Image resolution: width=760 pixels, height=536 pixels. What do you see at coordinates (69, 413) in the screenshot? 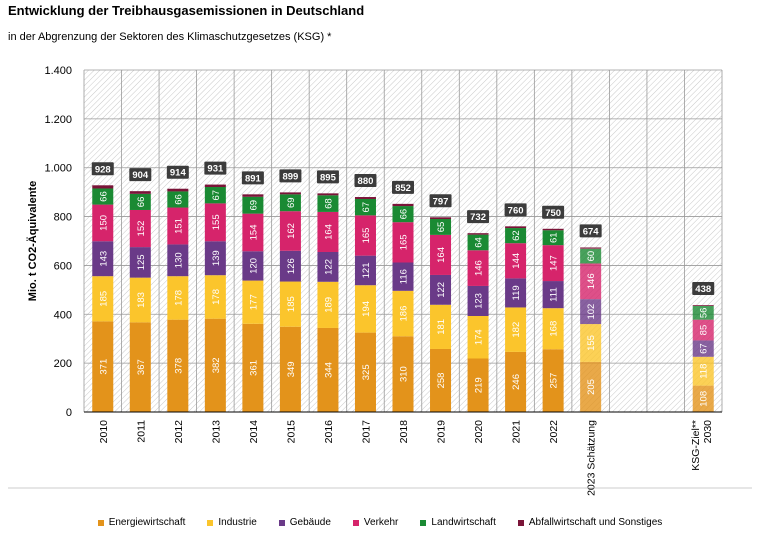
I see `y-tick-label: 0` at bounding box center [69, 413].